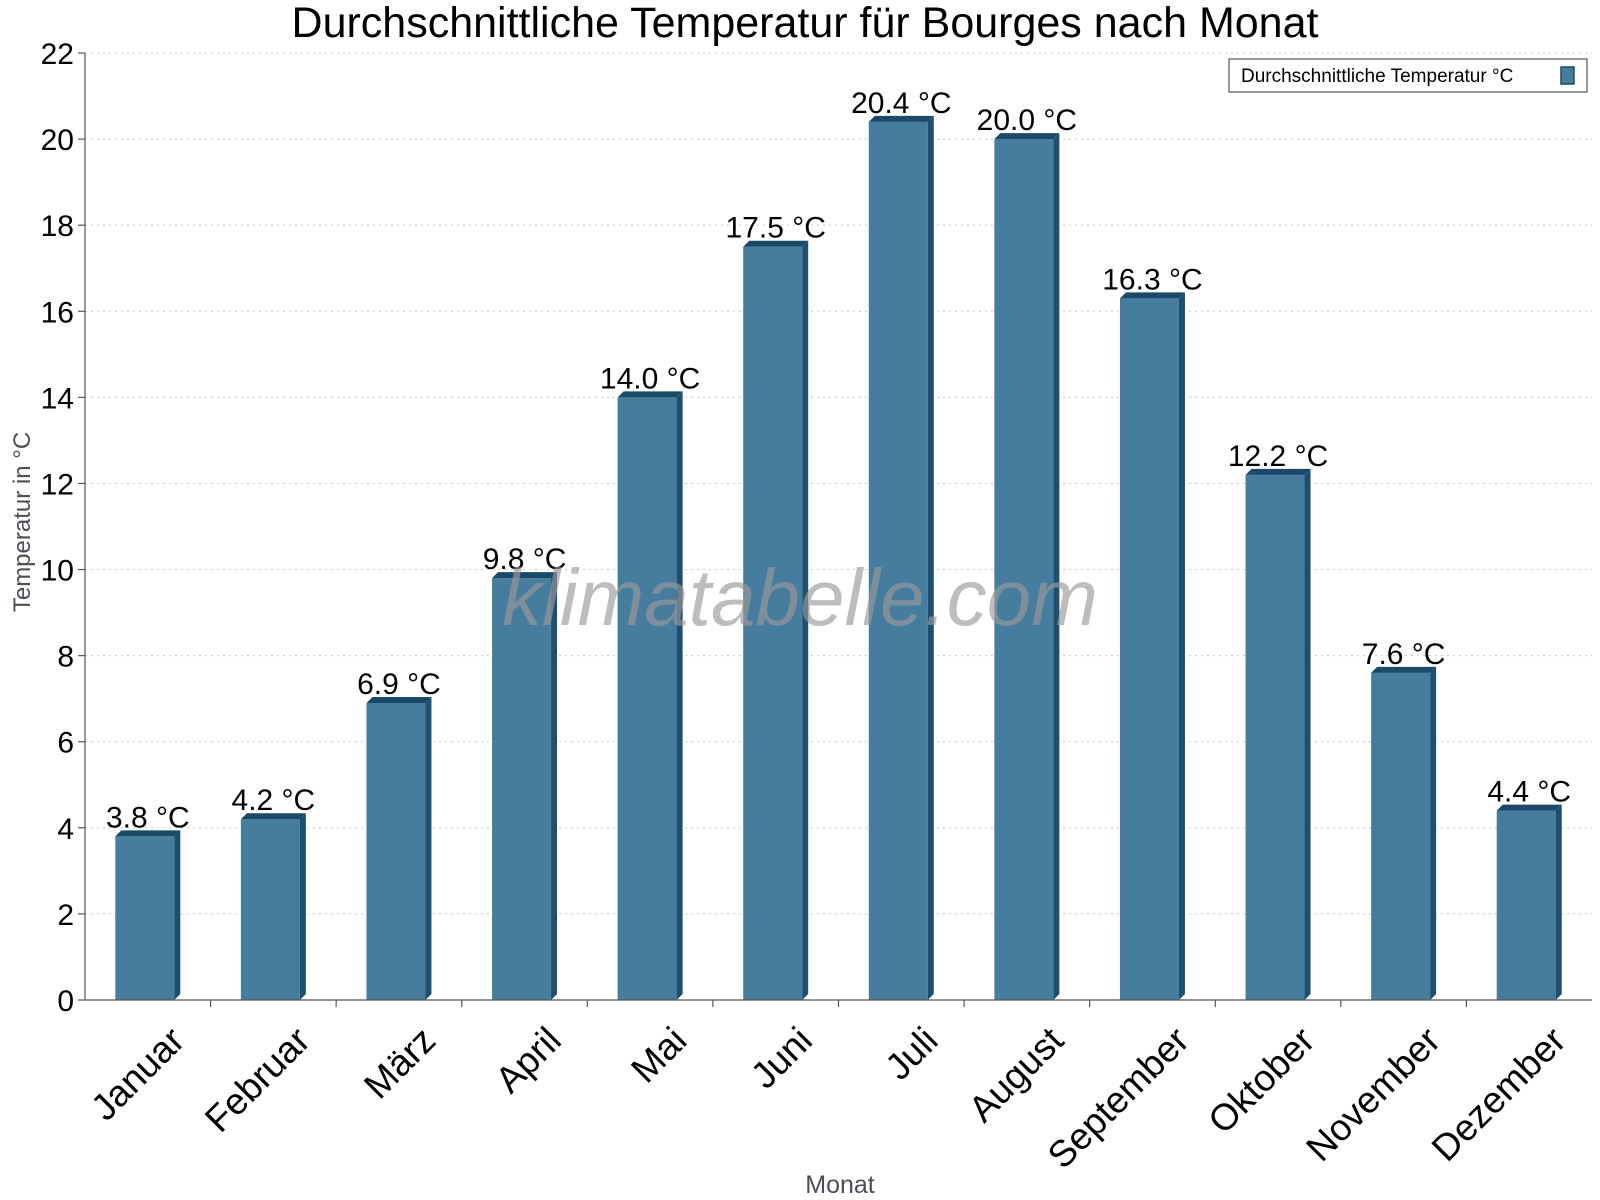 This screenshot has width=1600, height=1200. What do you see at coordinates (57, 226) in the screenshot?
I see `y-tick-label: 18` at bounding box center [57, 226].